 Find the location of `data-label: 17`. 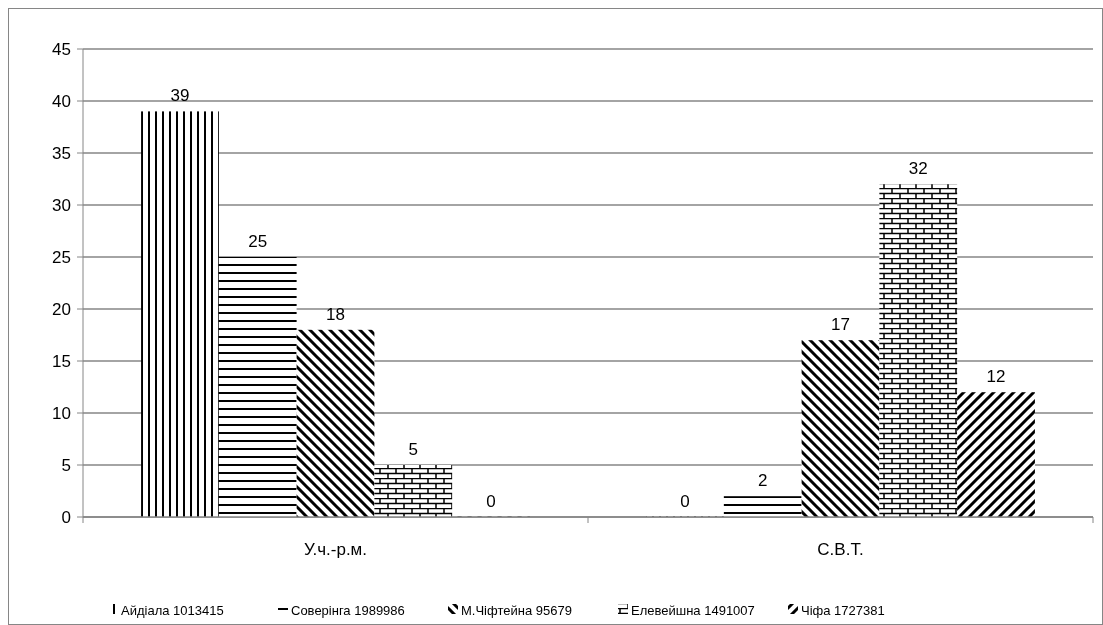

data-label: 17 is located at coordinates (840, 325).